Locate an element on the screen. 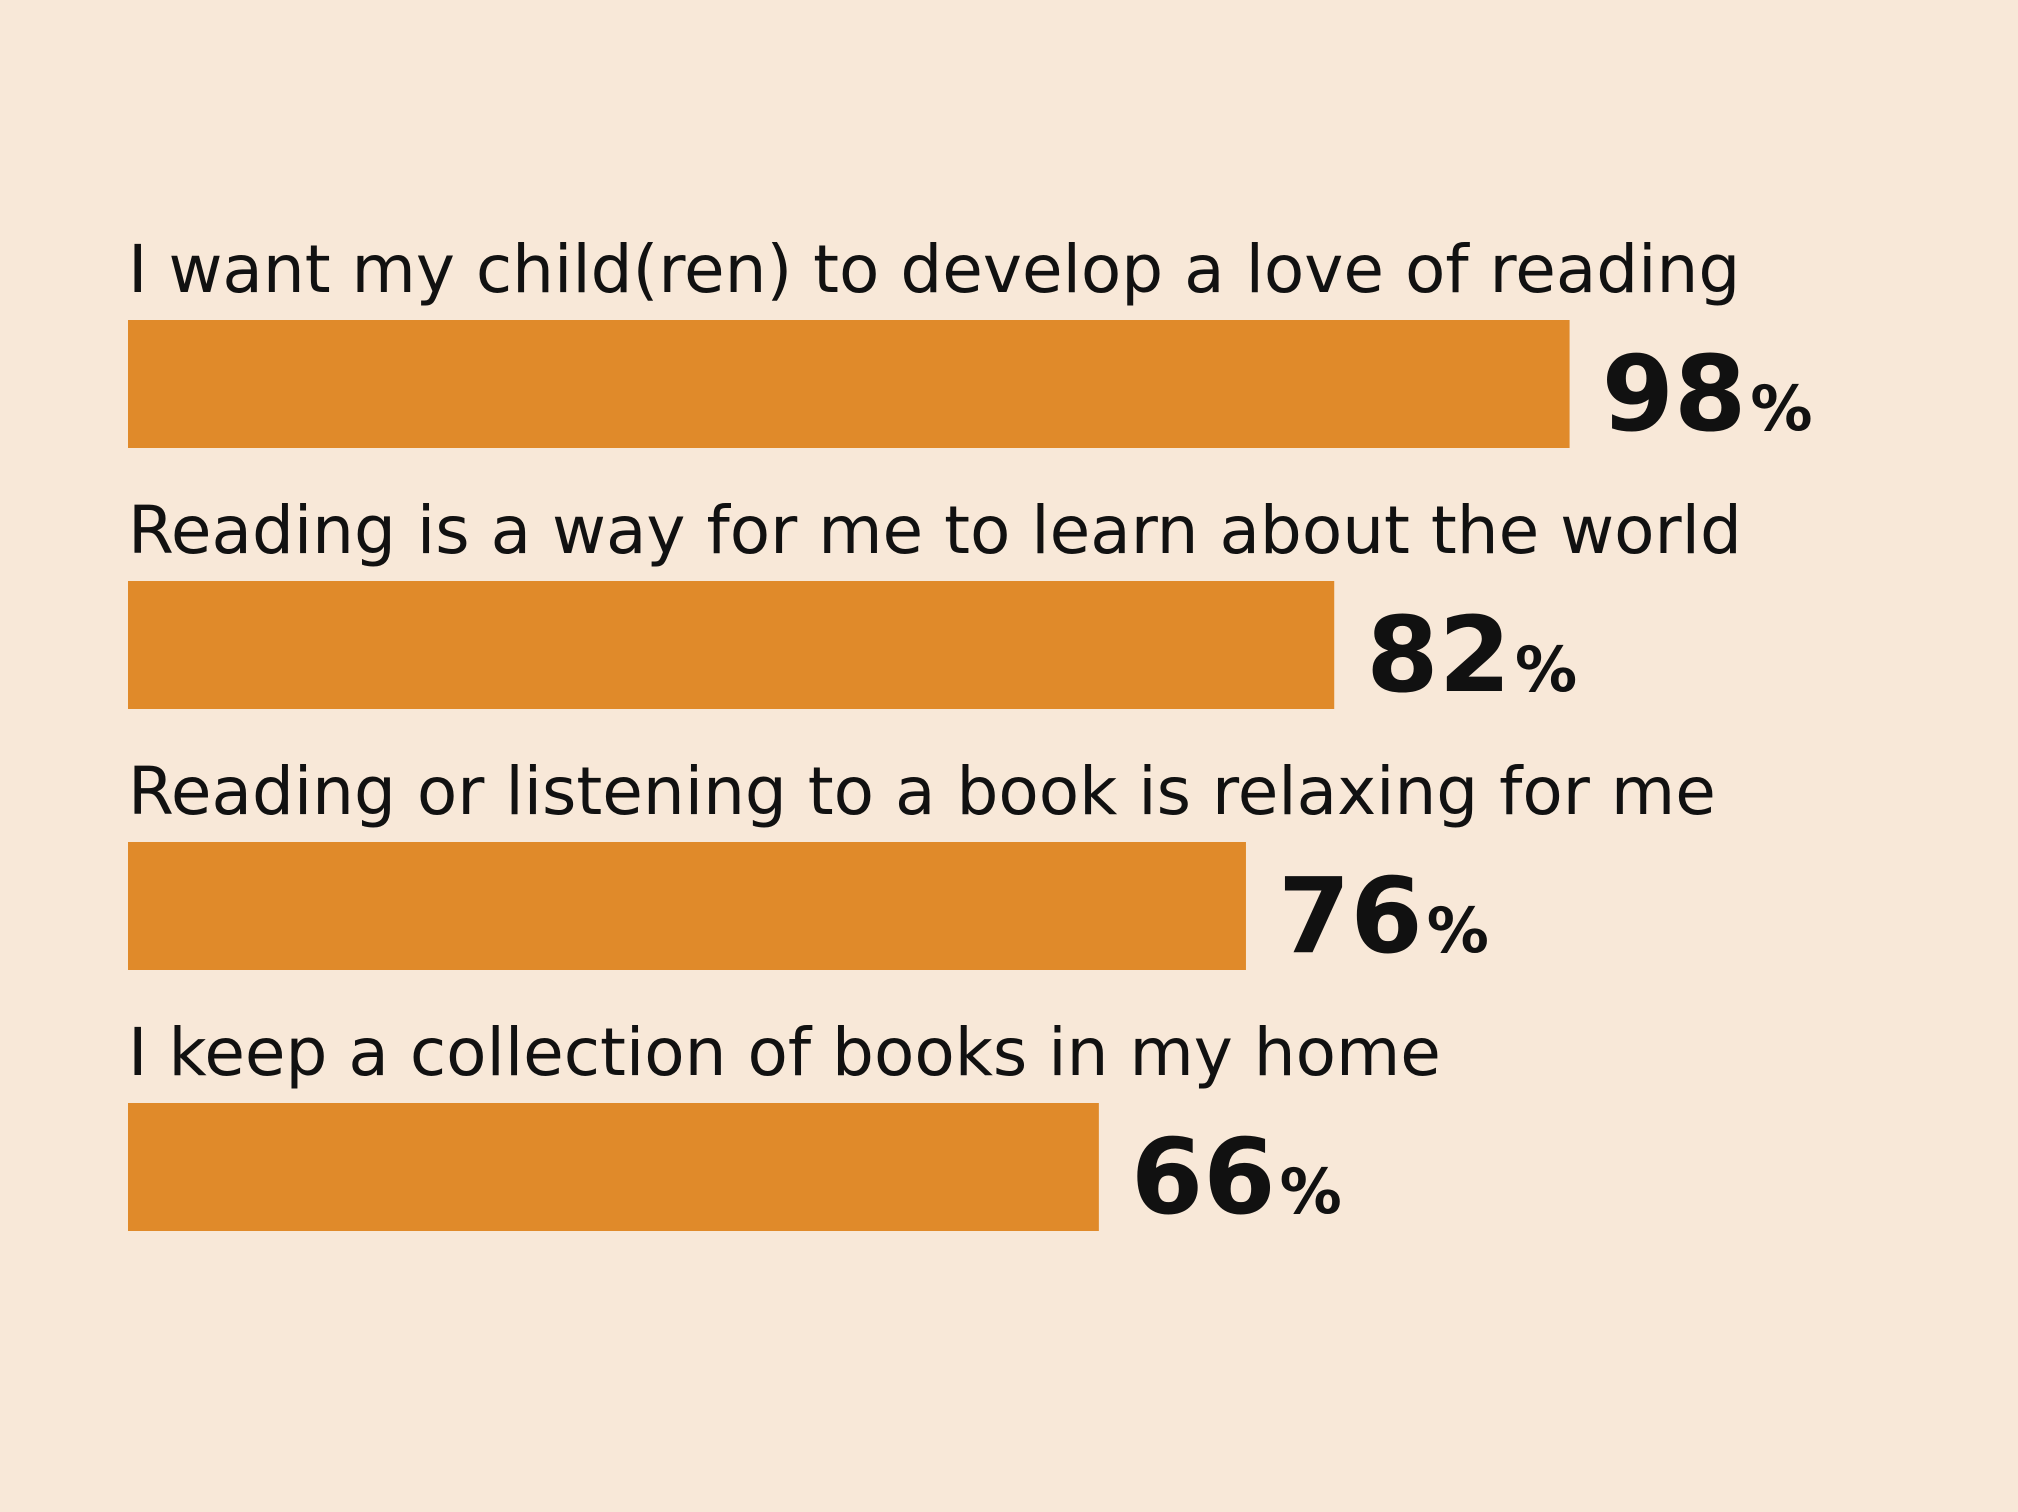  data-label: 82% is located at coordinates (1471, 655).